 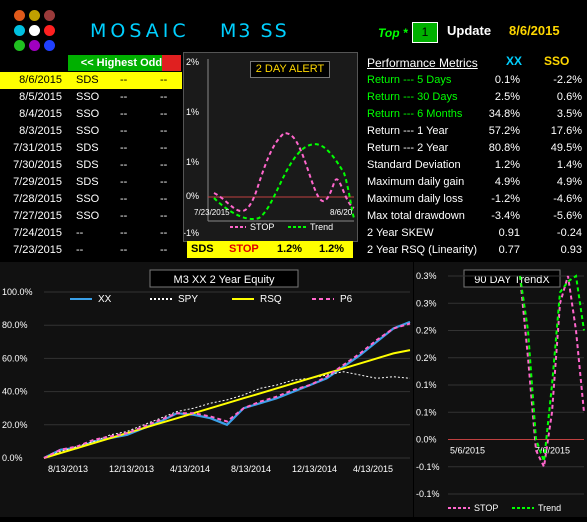 I want to click on alert-footer-v2: 1.2%, so click(x=332, y=249).